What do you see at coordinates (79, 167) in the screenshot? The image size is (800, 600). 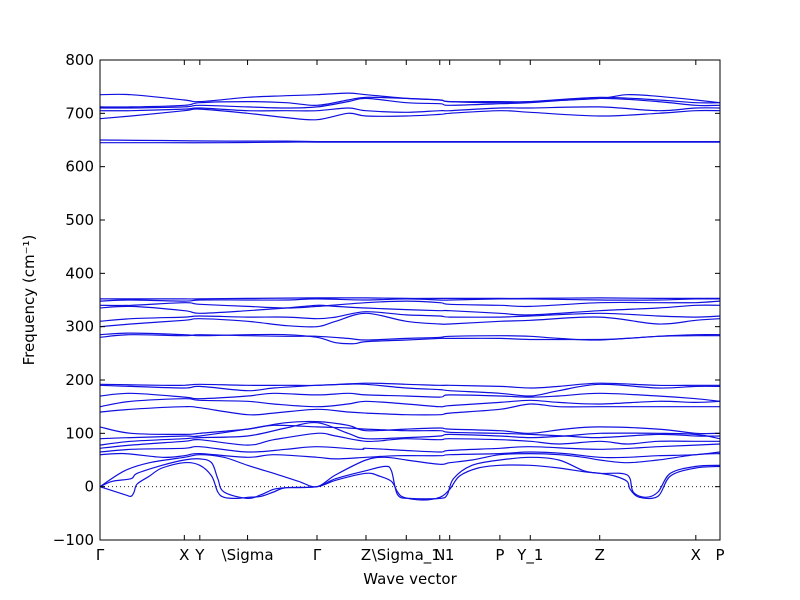 I see `y-tick-label: 600` at bounding box center [79, 167].